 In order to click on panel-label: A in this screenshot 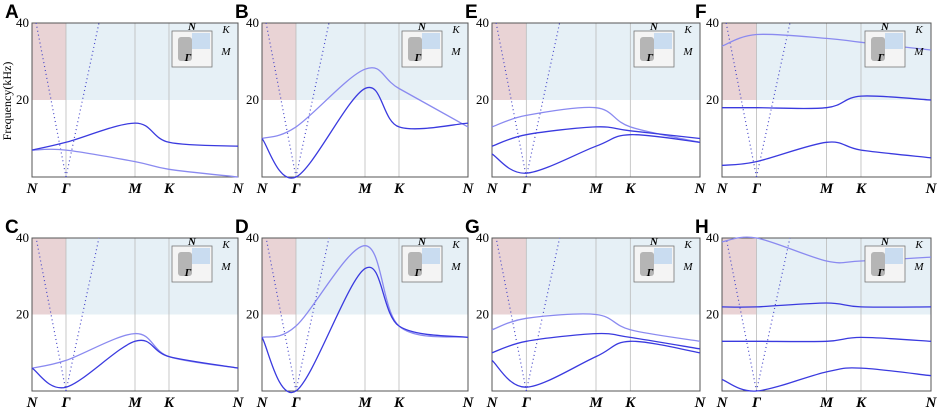, I will do `click(12, 12)`.